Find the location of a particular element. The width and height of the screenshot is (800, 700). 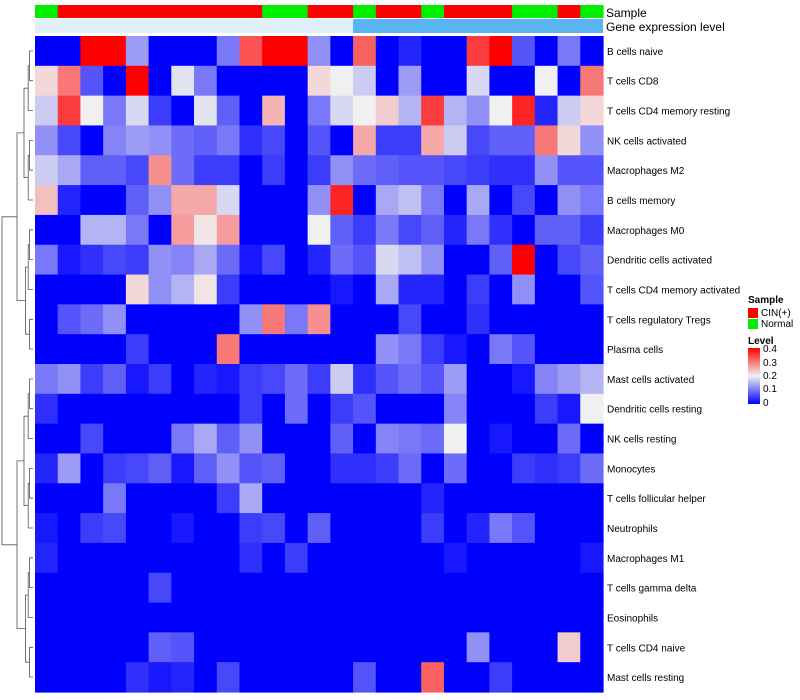

row-label: Dendritic cells resting is located at coordinates (654, 410).